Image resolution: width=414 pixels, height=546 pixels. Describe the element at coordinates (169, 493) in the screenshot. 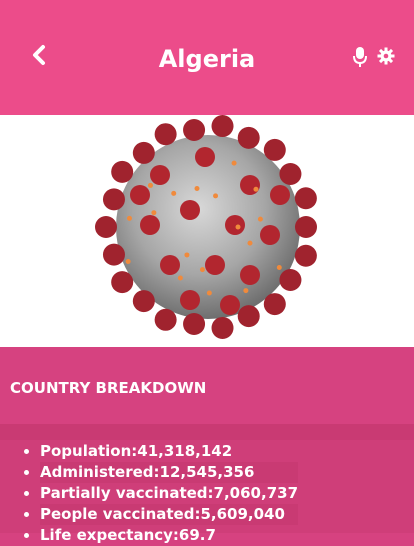

I see `list-item: Partially vaccinated:7,060,737` at that location.